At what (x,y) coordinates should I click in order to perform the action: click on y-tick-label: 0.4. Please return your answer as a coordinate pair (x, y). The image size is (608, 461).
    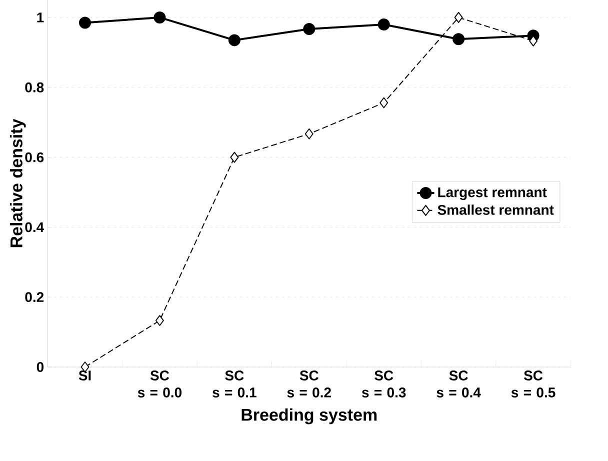
    Looking at the image, I should click on (34, 227).